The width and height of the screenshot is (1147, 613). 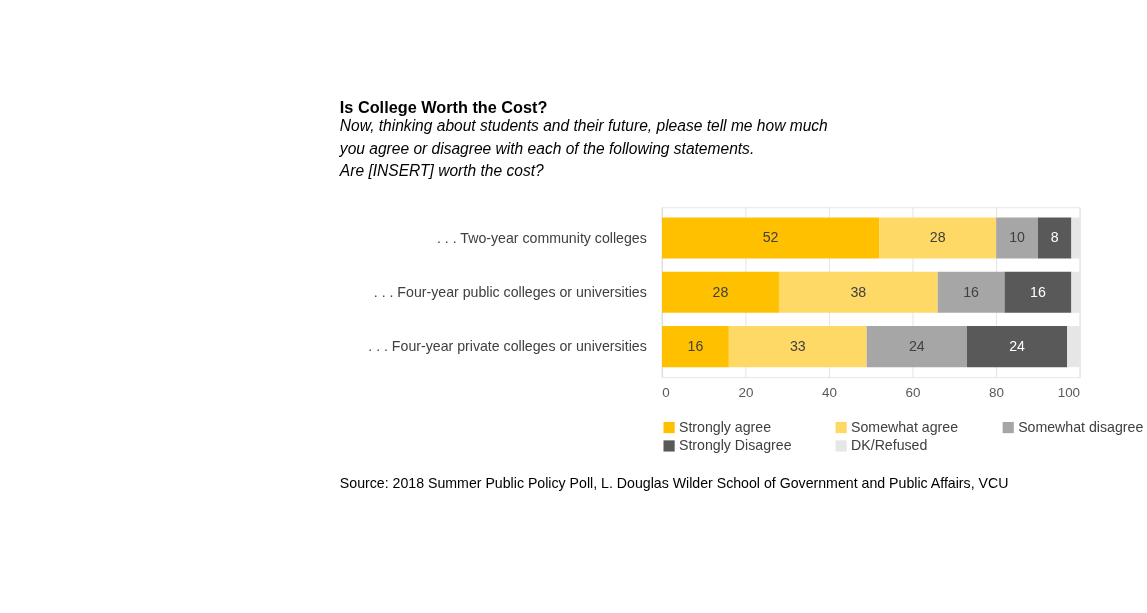 I want to click on x-tick-label: 40, so click(x=829, y=392).